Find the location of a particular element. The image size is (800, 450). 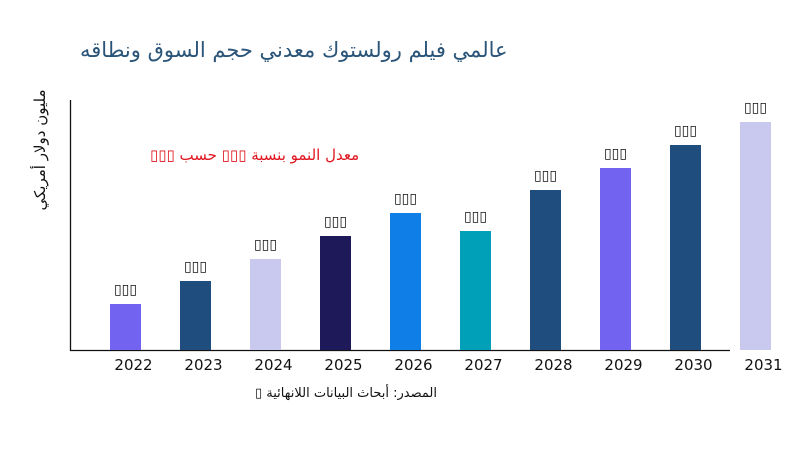

x-tick-label-2024: 2024 is located at coordinates (273, 365).